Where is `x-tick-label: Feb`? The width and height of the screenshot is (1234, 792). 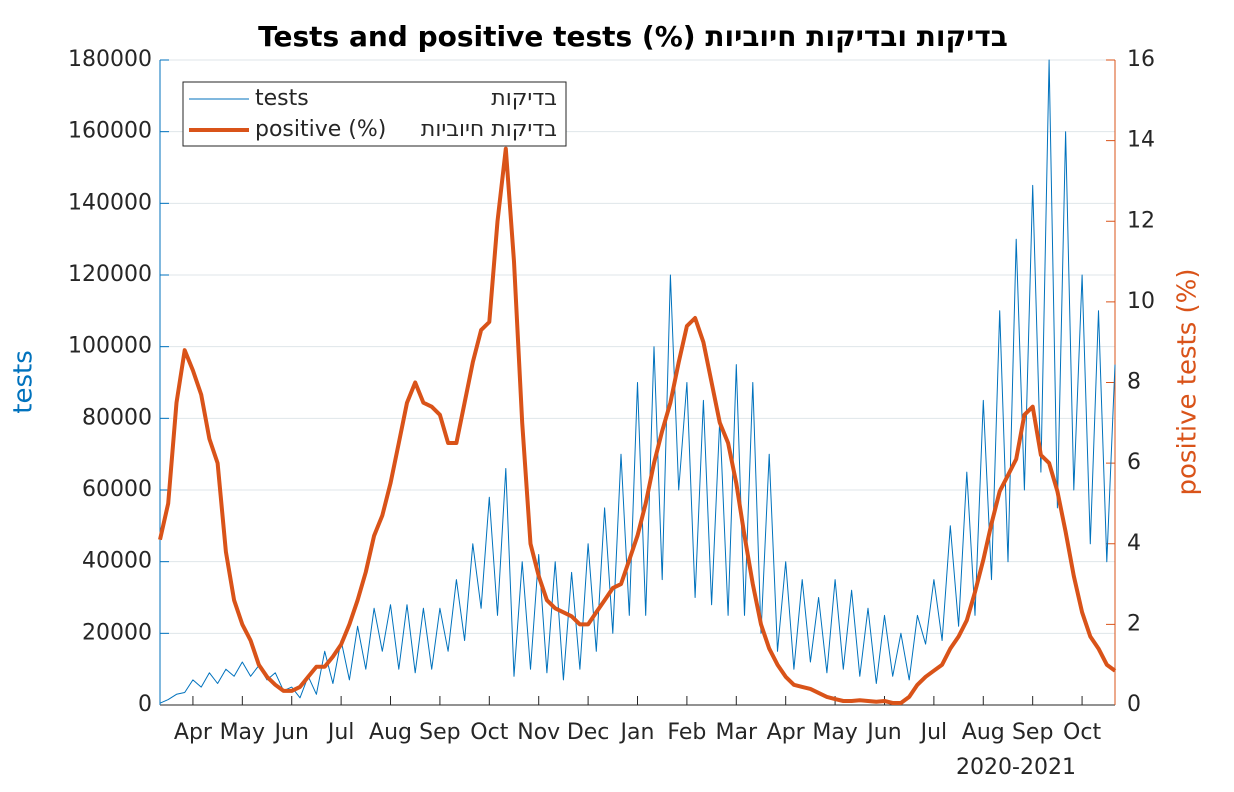 x-tick-label: Feb is located at coordinates (686, 732).